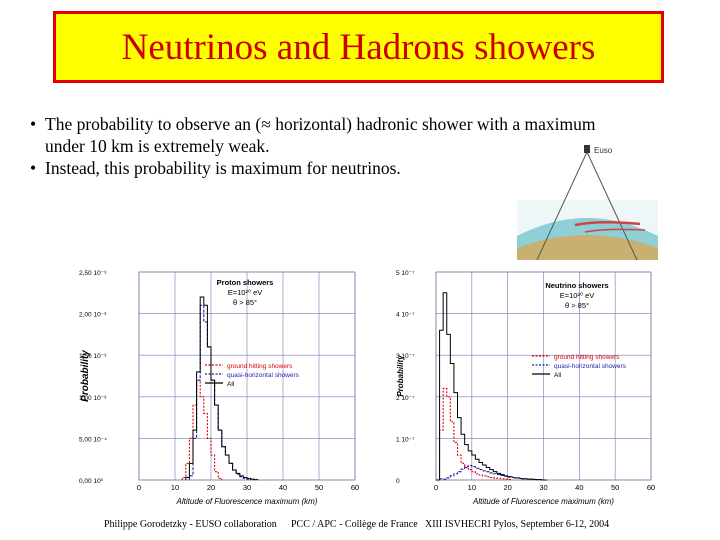 The height and width of the screenshot is (540, 720). What do you see at coordinates (93, 398) in the screenshot?
I see `y-tick-label: 1,00 10⁻³` at bounding box center [93, 398].